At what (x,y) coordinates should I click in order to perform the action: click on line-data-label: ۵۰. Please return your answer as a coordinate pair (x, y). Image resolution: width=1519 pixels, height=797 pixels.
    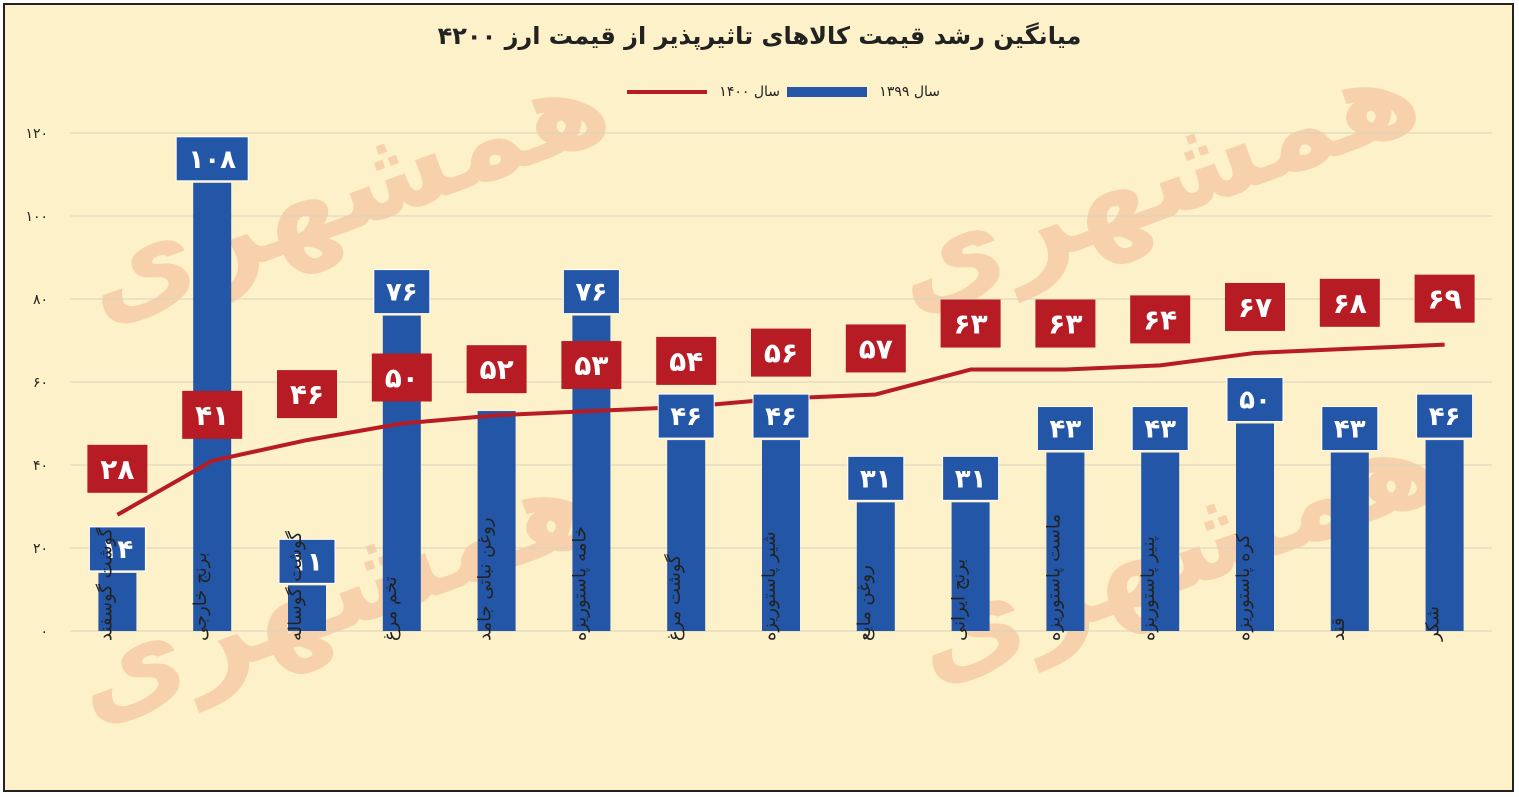
    Looking at the image, I should click on (402, 378).